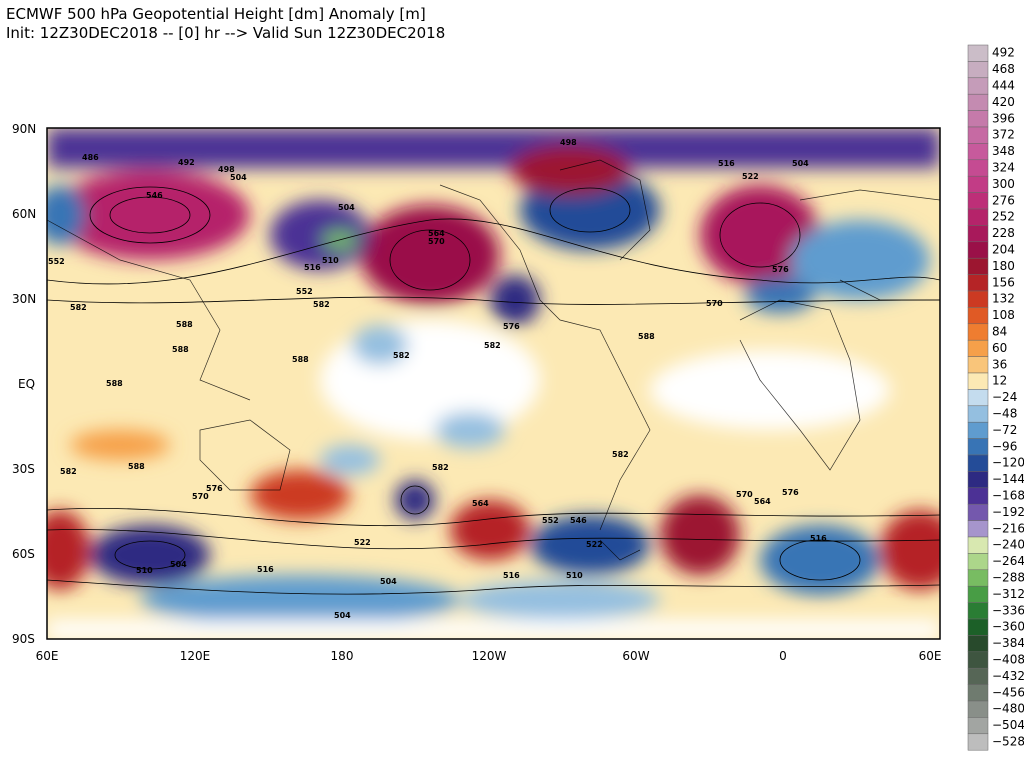 This screenshot has height=772, width=1024. What do you see at coordinates (635, 656) in the screenshot?
I see `lon-label: 60W` at bounding box center [635, 656].